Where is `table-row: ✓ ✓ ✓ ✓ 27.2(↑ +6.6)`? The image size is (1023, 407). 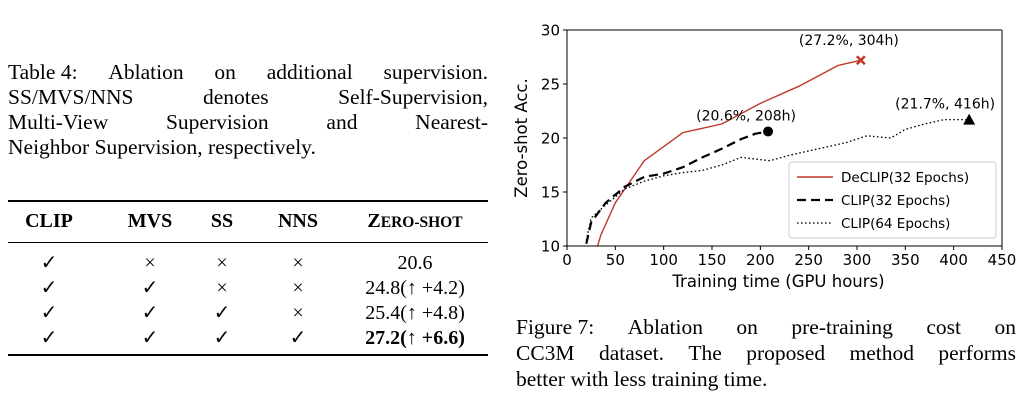 table-row: ✓ ✓ ✓ ✓ 27.2(↑ +6.6) is located at coordinates (248, 338).